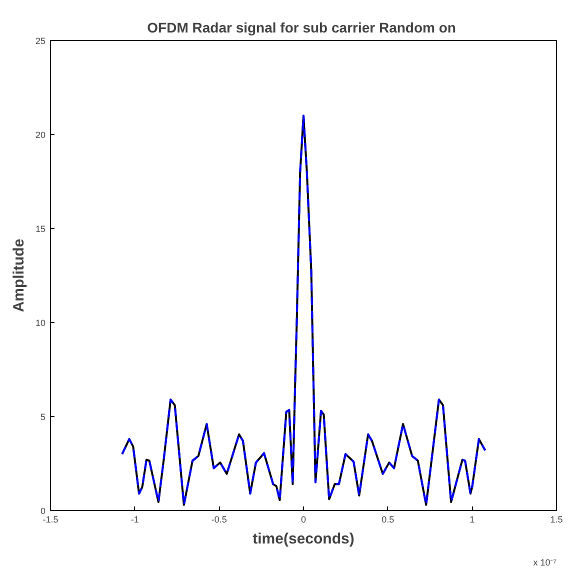 This screenshot has height=572, width=576. I want to click on y-tick-label: 20, so click(40, 135).